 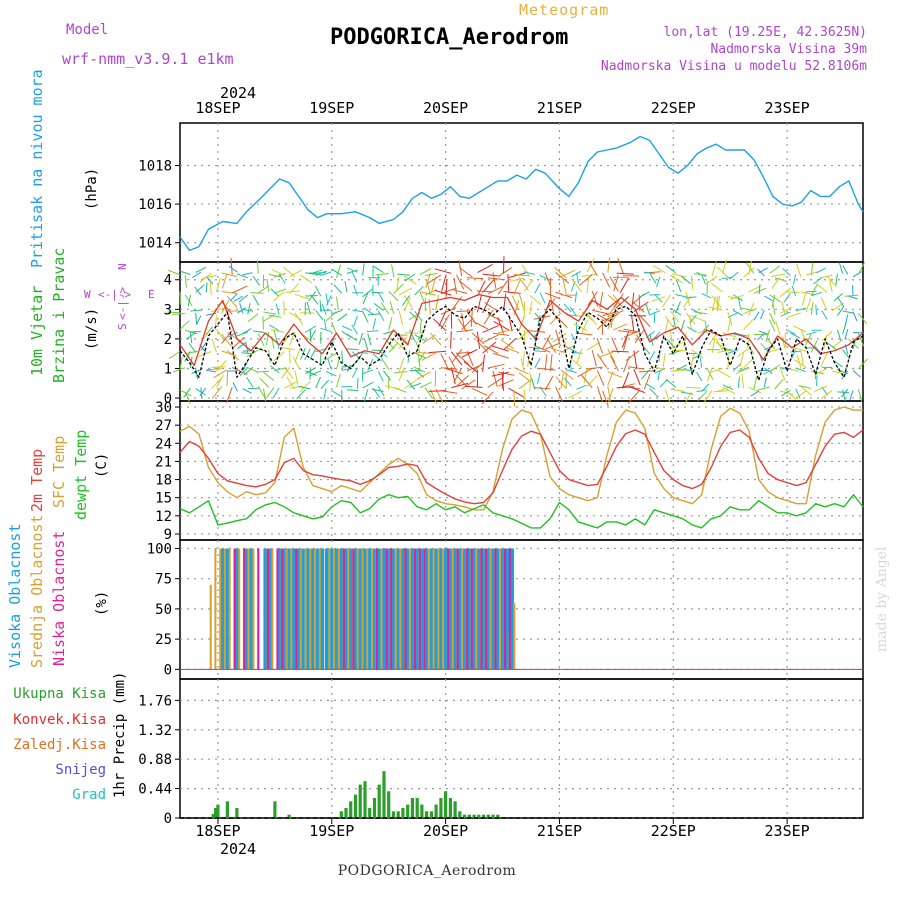 What do you see at coordinates (59, 745) in the screenshot?
I see `legend-frozen-rain: Zaledj.Kisa` at bounding box center [59, 745].